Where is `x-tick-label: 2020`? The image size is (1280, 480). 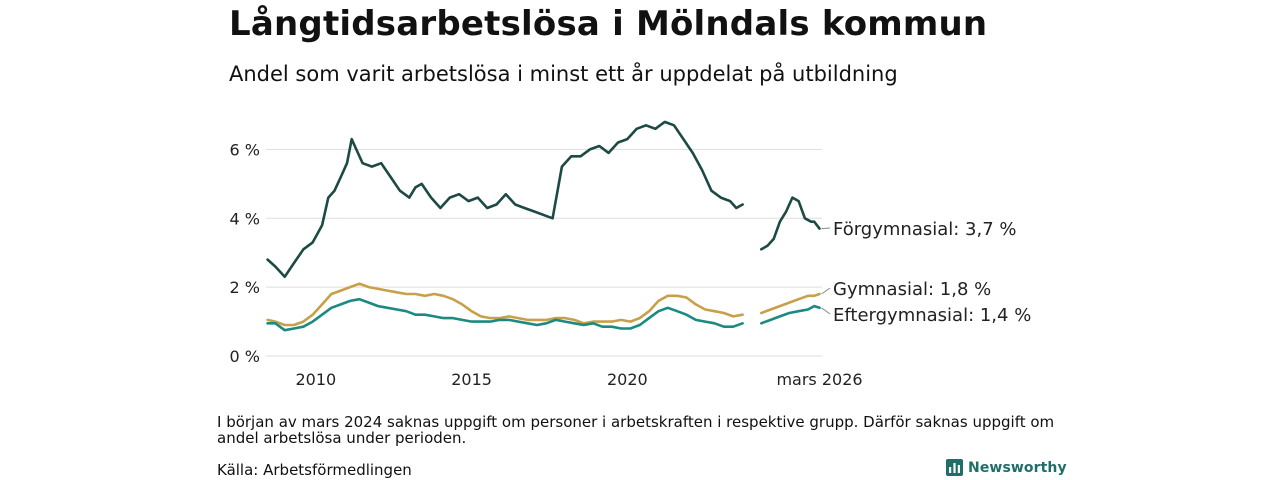
x-tick-label: 2020 is located at coordinates (627, 379).